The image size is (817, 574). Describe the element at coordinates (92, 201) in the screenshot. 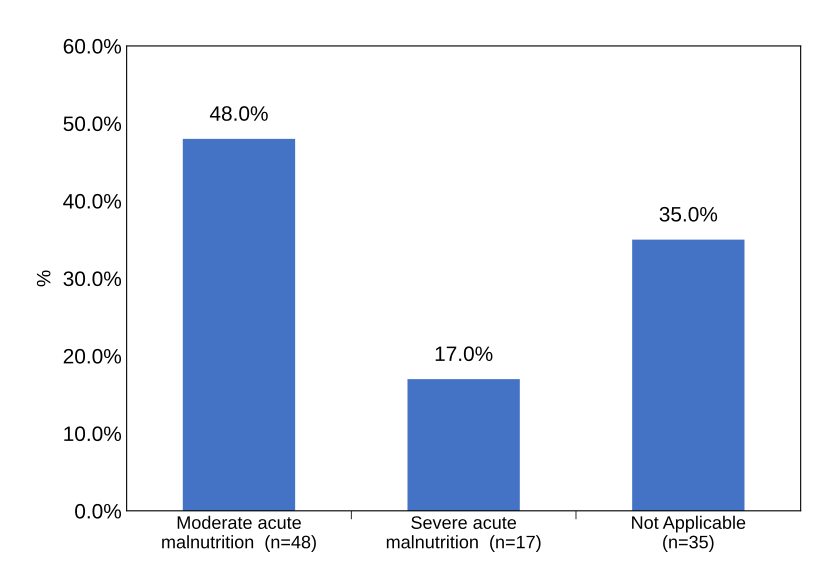

I see `y-tick-label: 40.0%` at that location.